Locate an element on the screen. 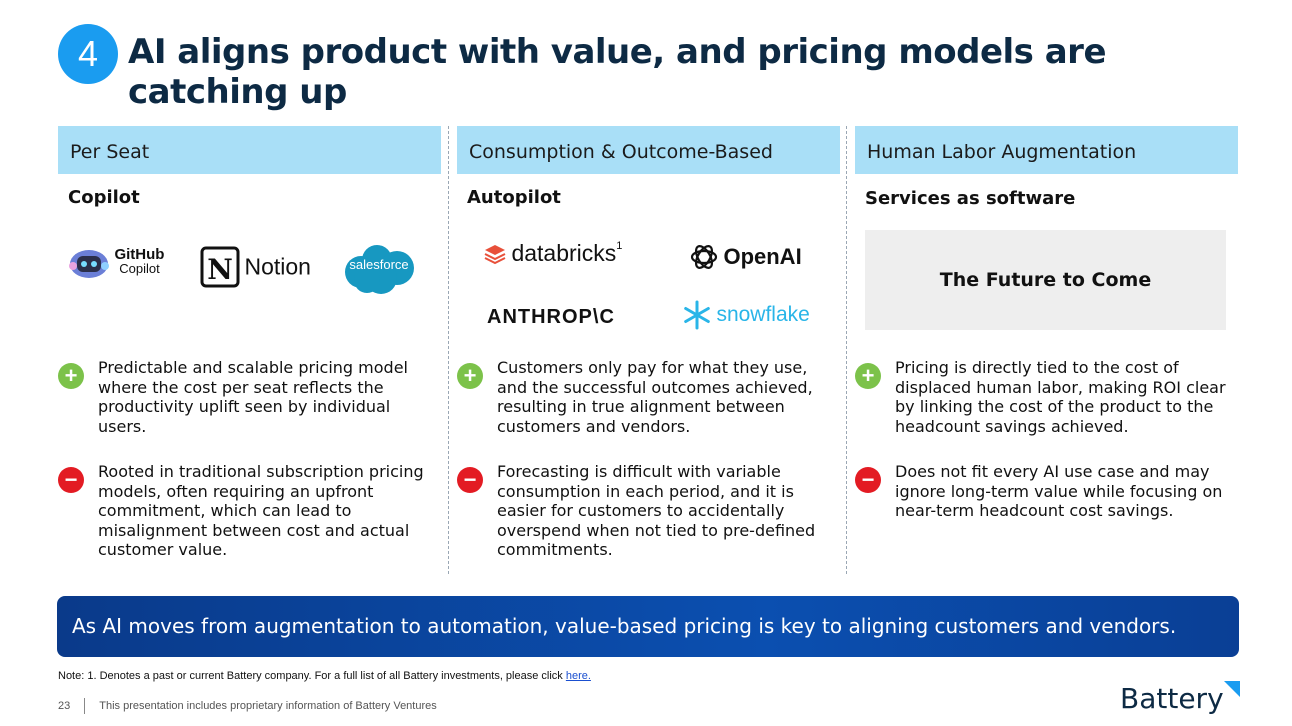 The image size is (1292, 726). future-box: The Future to Come is located at coordinates (1045, 280).